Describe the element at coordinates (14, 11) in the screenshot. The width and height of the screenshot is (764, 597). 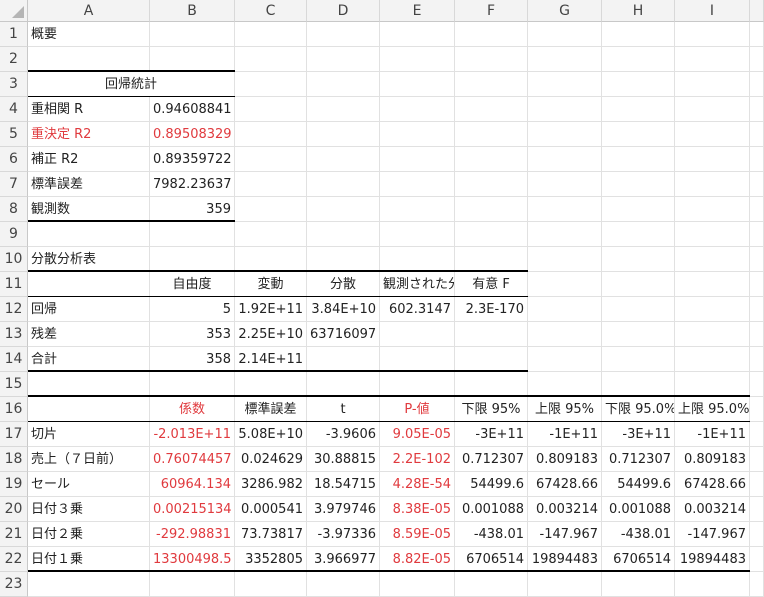
I see `select-all-corner` at that location.